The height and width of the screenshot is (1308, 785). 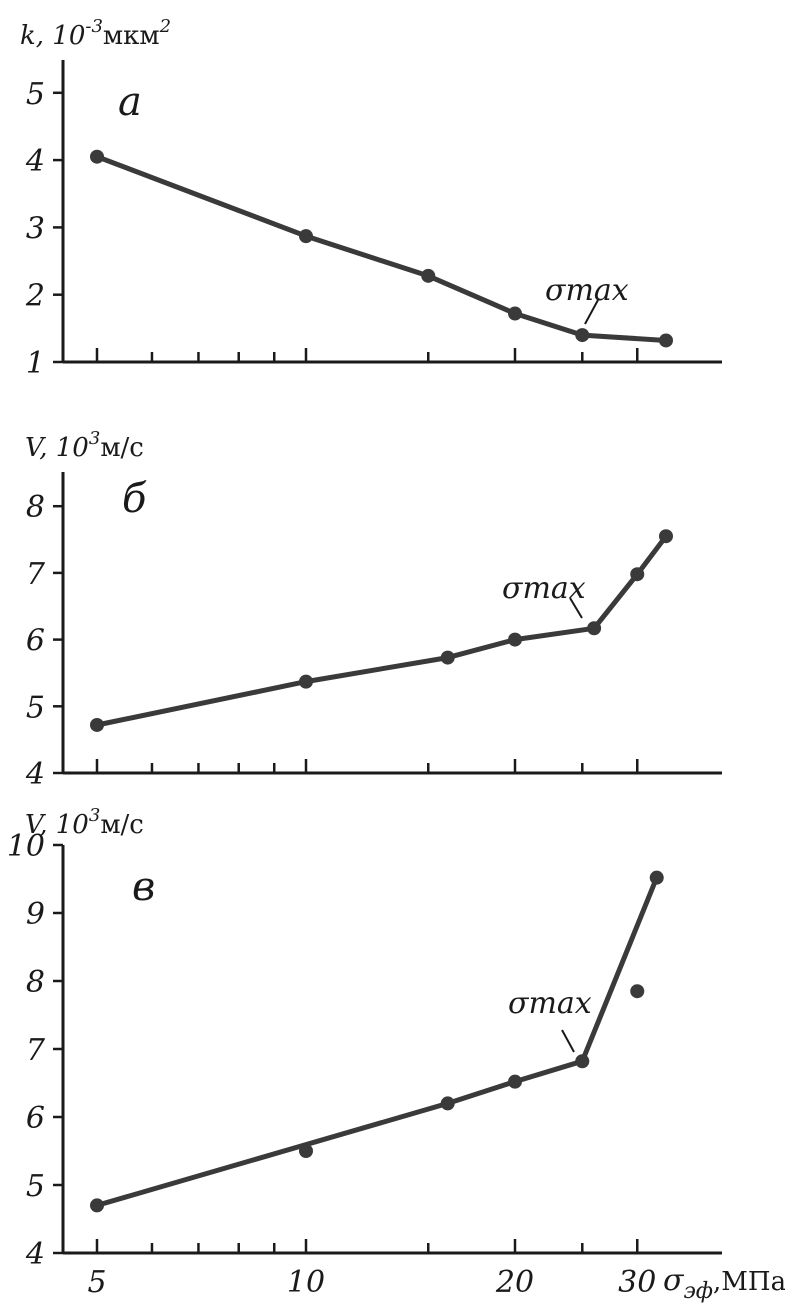 What do you see at coordinates (35, 161) in the screenshot?
I see `panel-a-y-tick-label: 4` at bounding box center [35, 161].